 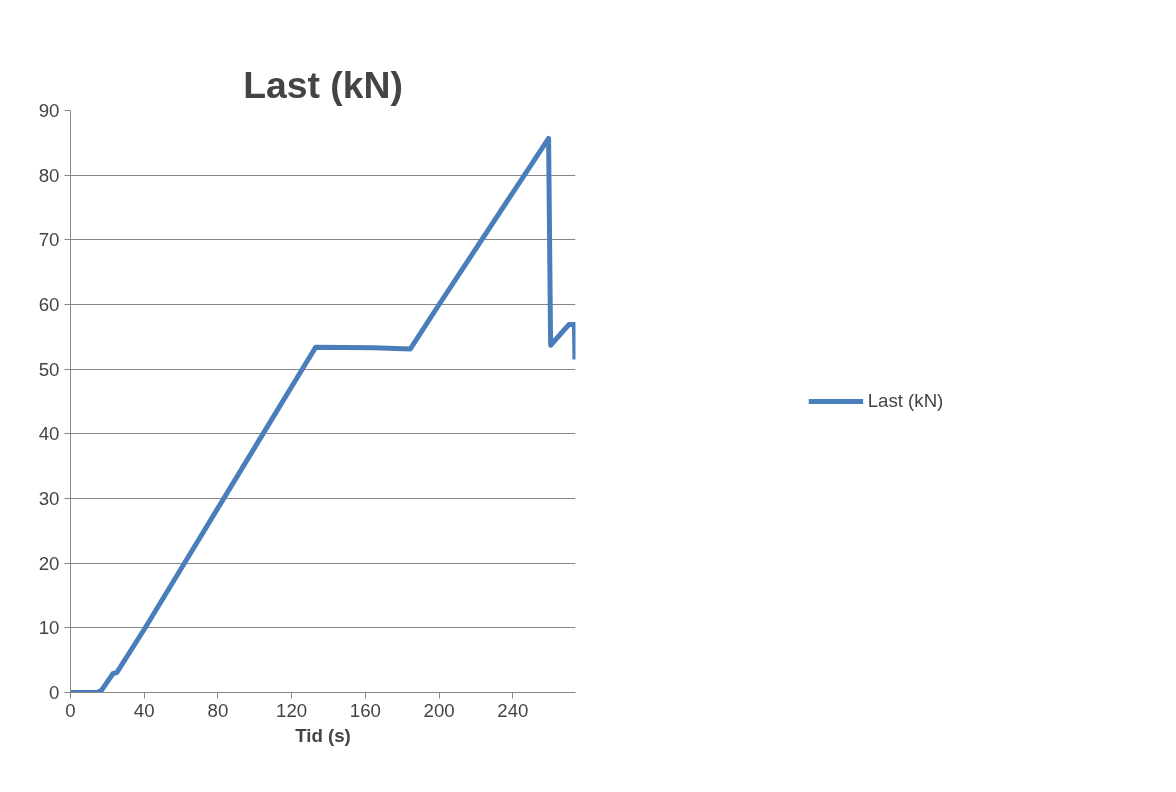 What do you see at coordinates (292, 710) in the screenshot?
I see `x-tick-label: 120` at bounding box center [292, 710].